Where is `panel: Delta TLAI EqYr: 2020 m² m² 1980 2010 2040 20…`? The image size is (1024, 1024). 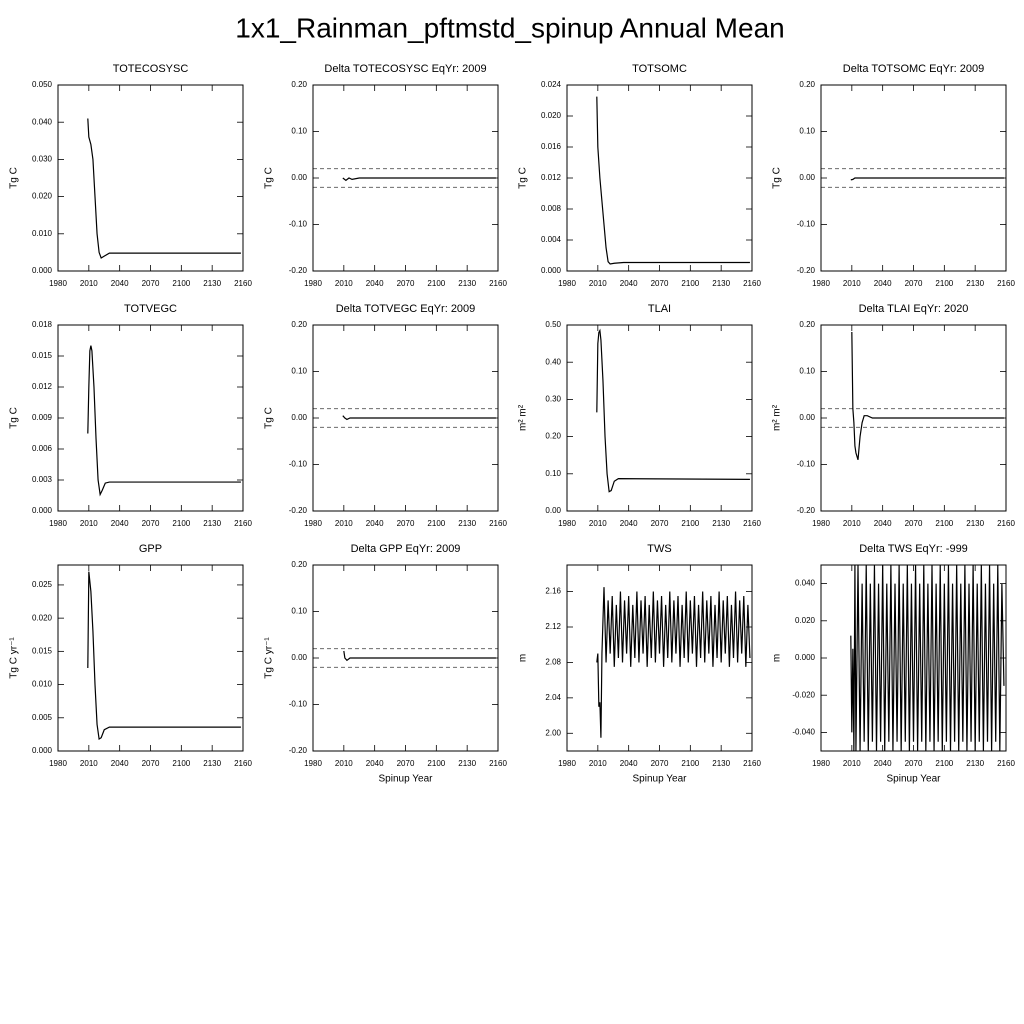 panel: Delta TLAI EqYr: 2020 m² m² 1980 2010 2040 20… is located at coordinates (894, 415).